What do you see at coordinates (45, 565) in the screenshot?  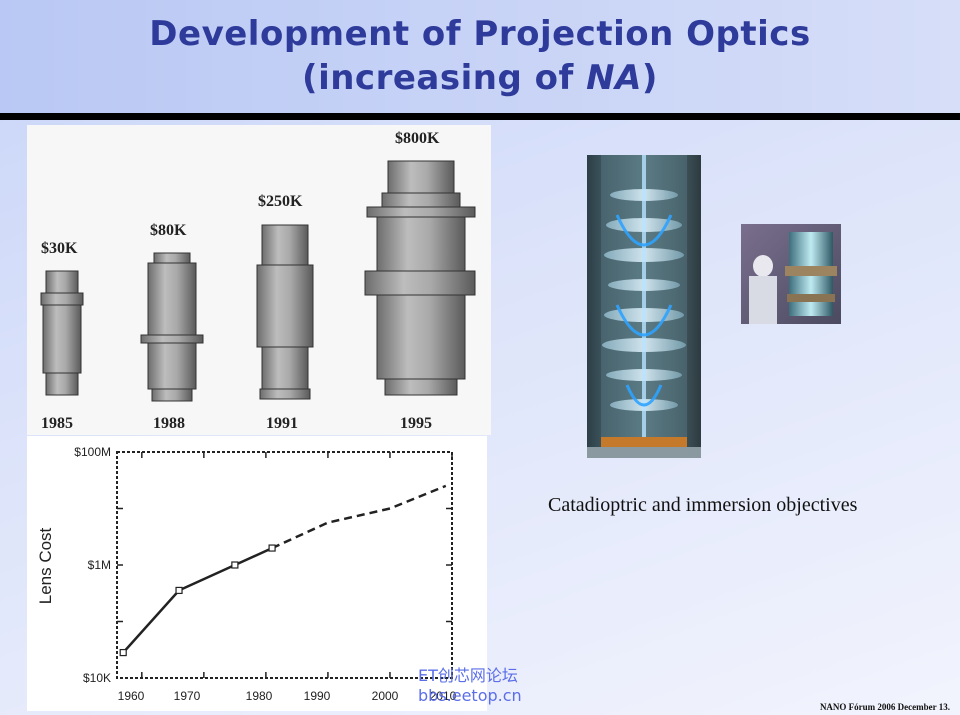 I see `y-axis-label: Lens Cost` at bounding box center [45, 565].